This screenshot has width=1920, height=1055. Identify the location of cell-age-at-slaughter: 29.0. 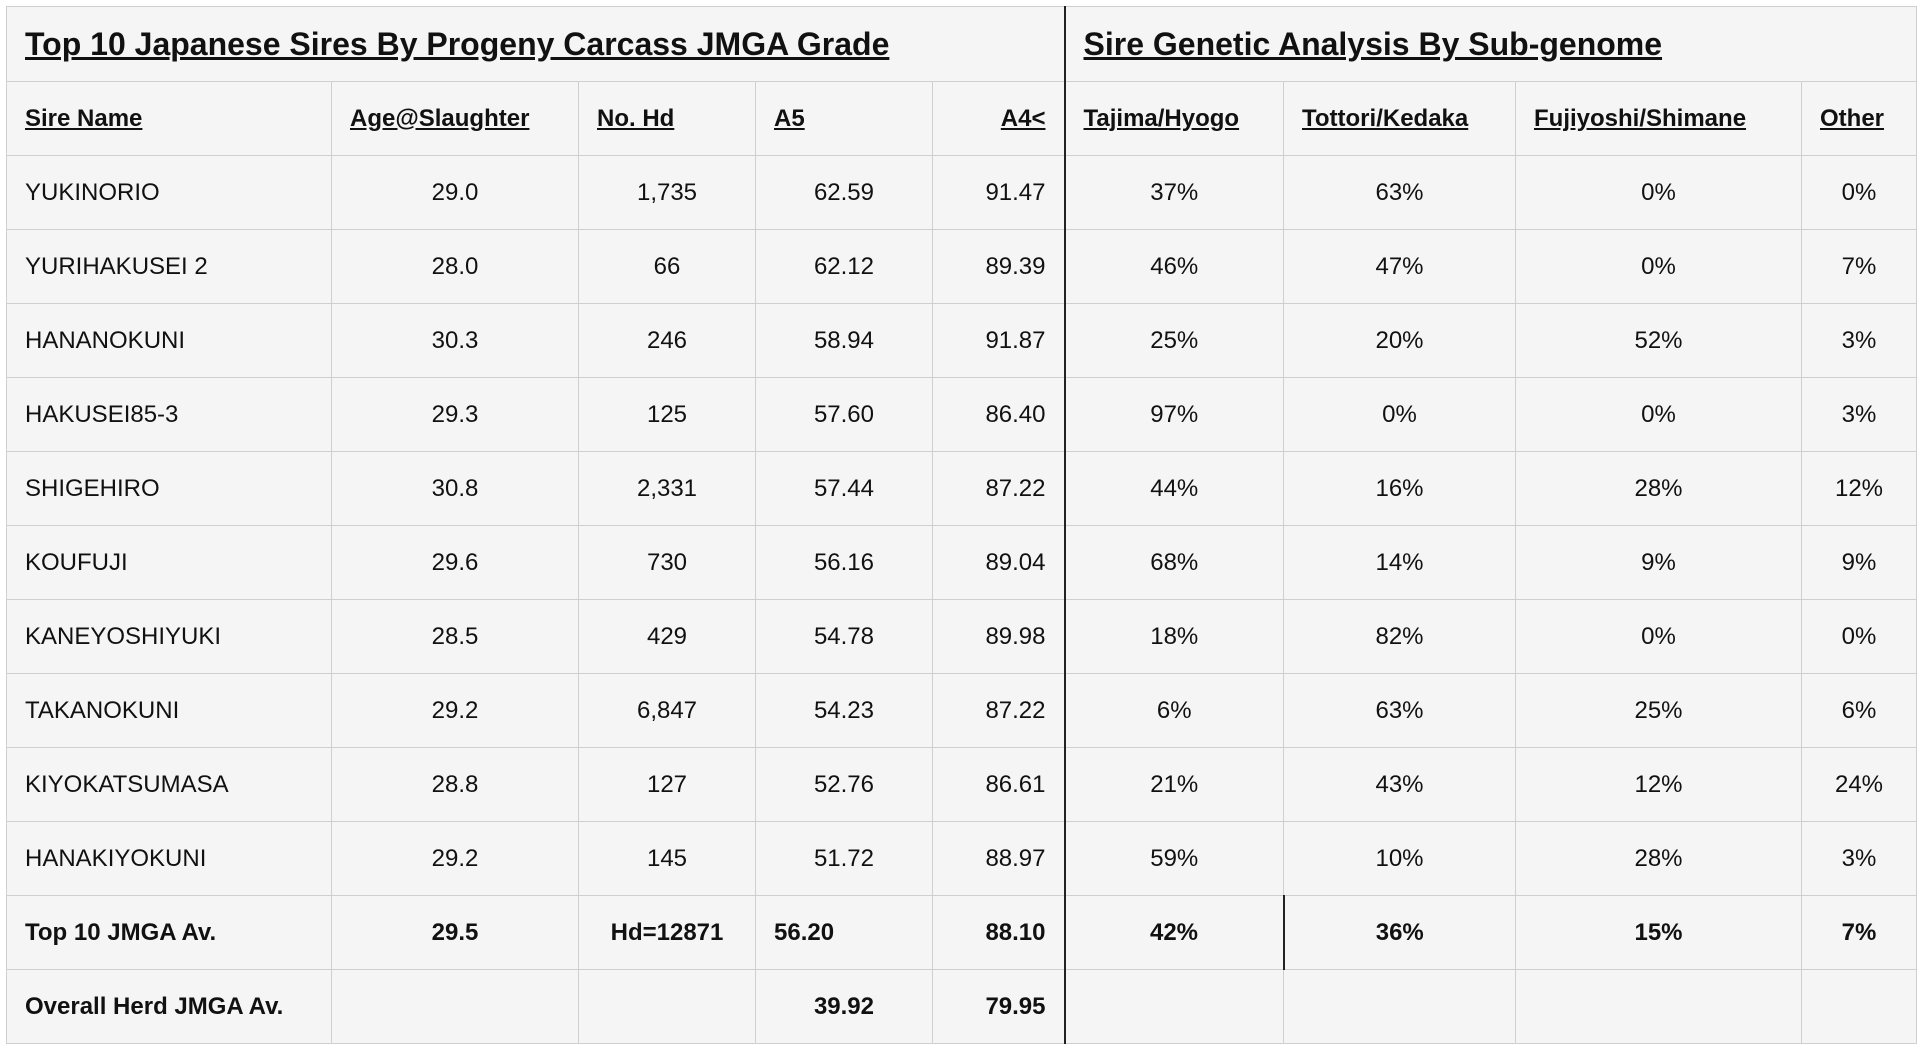
(455, 192).